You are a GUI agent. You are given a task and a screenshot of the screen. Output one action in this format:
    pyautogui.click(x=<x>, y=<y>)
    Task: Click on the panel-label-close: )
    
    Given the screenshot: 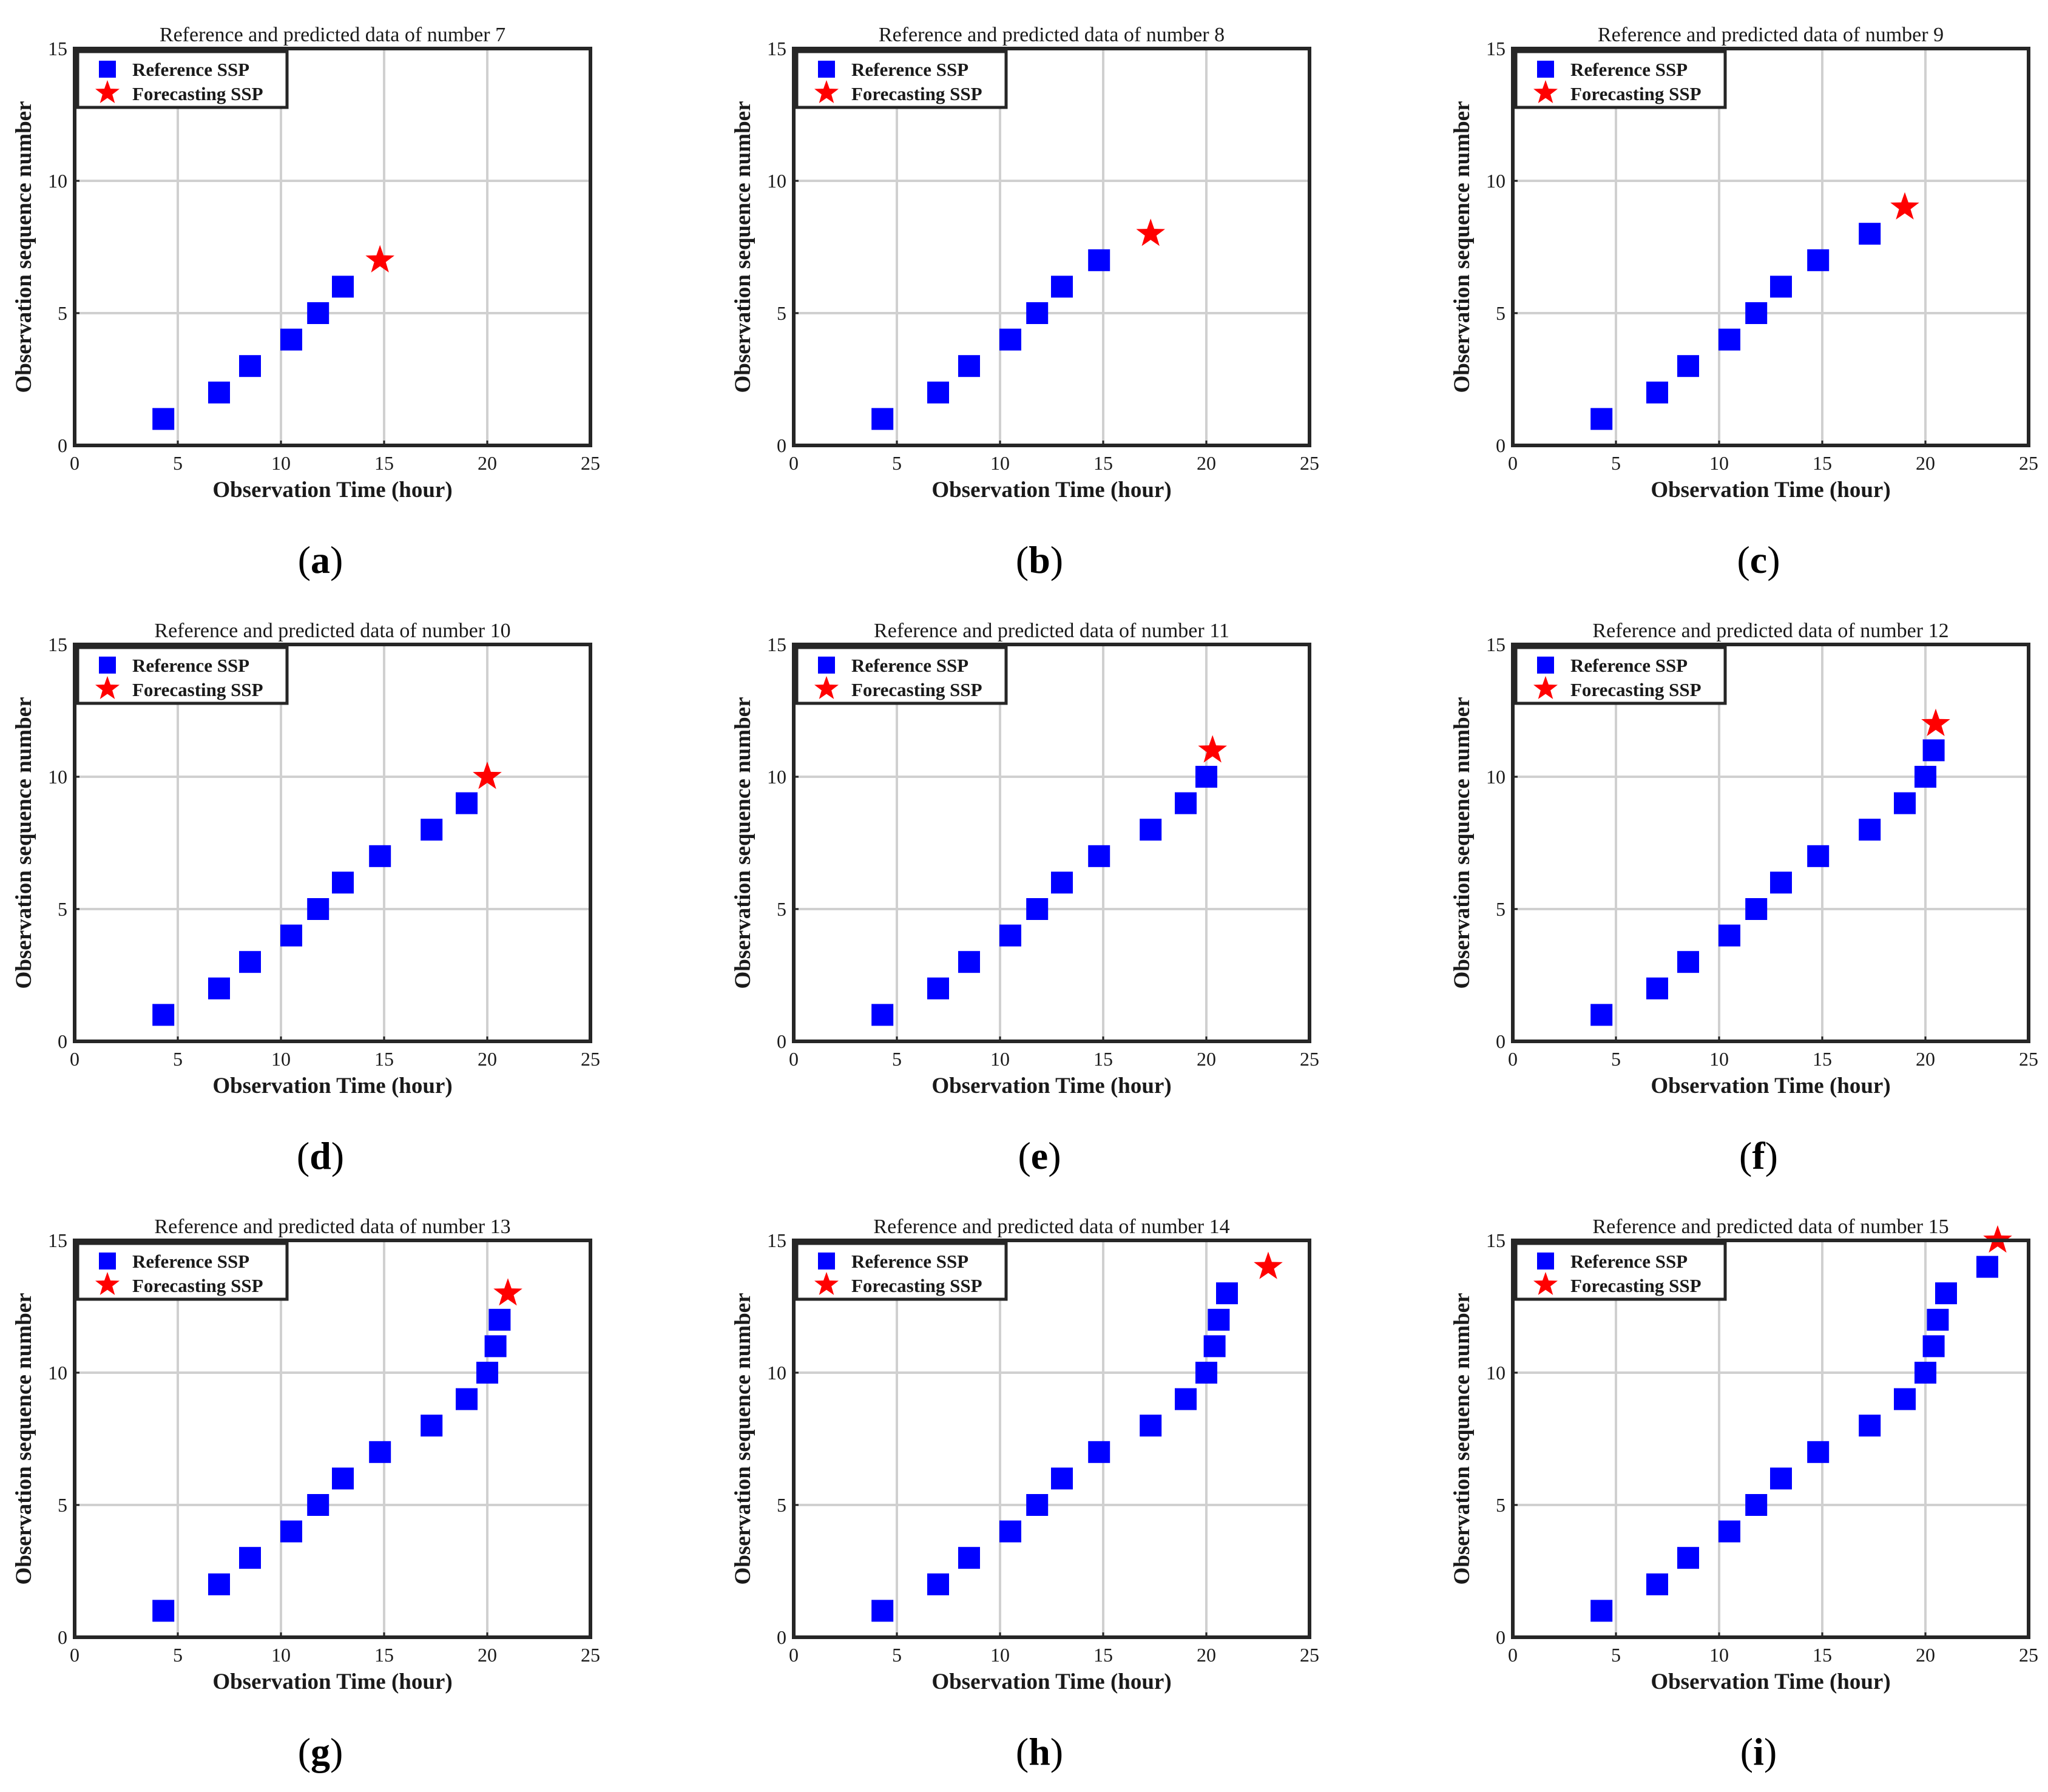 What is the action you would take?
    pyautogui.click(x=336, y=1751)
    